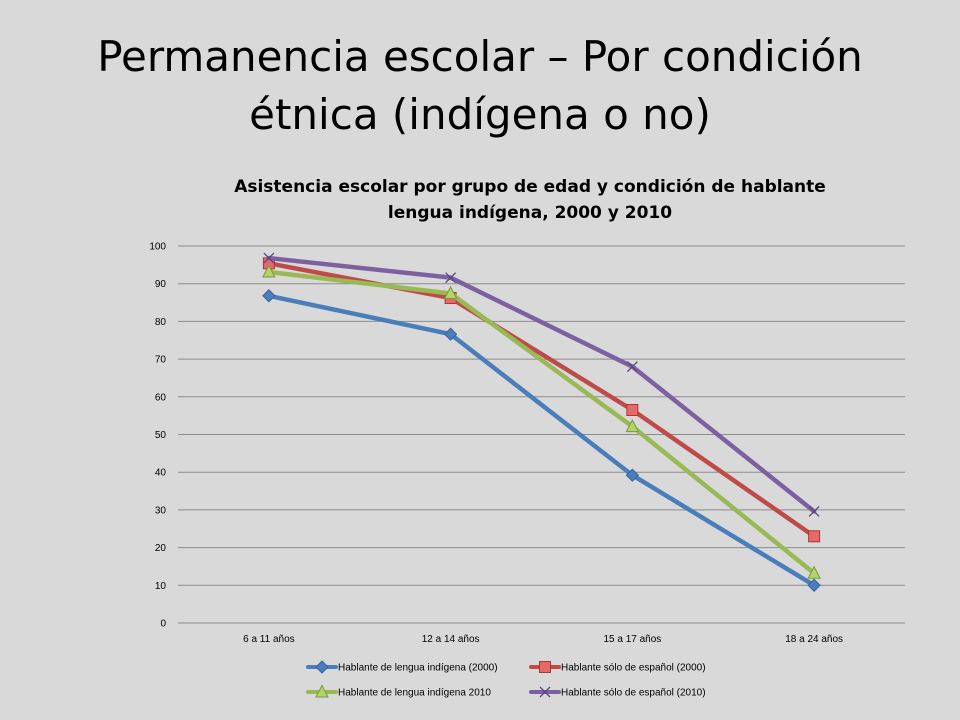  What do you see at coordinates (633, 693) in the screenshot?
I see `legend-label: Hablante sólo de español (2010)` at bounding box center [633, 693].